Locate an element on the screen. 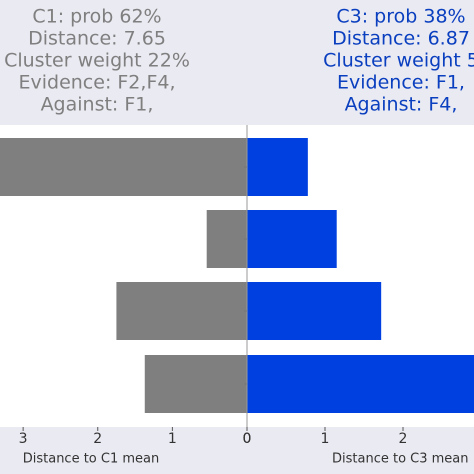 Image resolution: width=474 pixels, height=474 pixels. header-line: C3: prob 38% is located at coordinates (400, 17).